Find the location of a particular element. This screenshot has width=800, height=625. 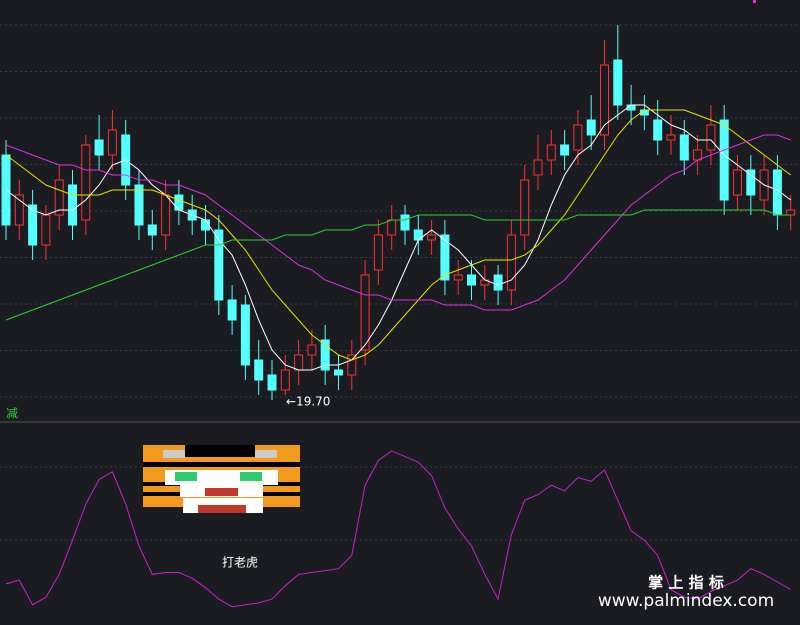

low-annotation: ←19.70 is located at coordinates (308, 402).